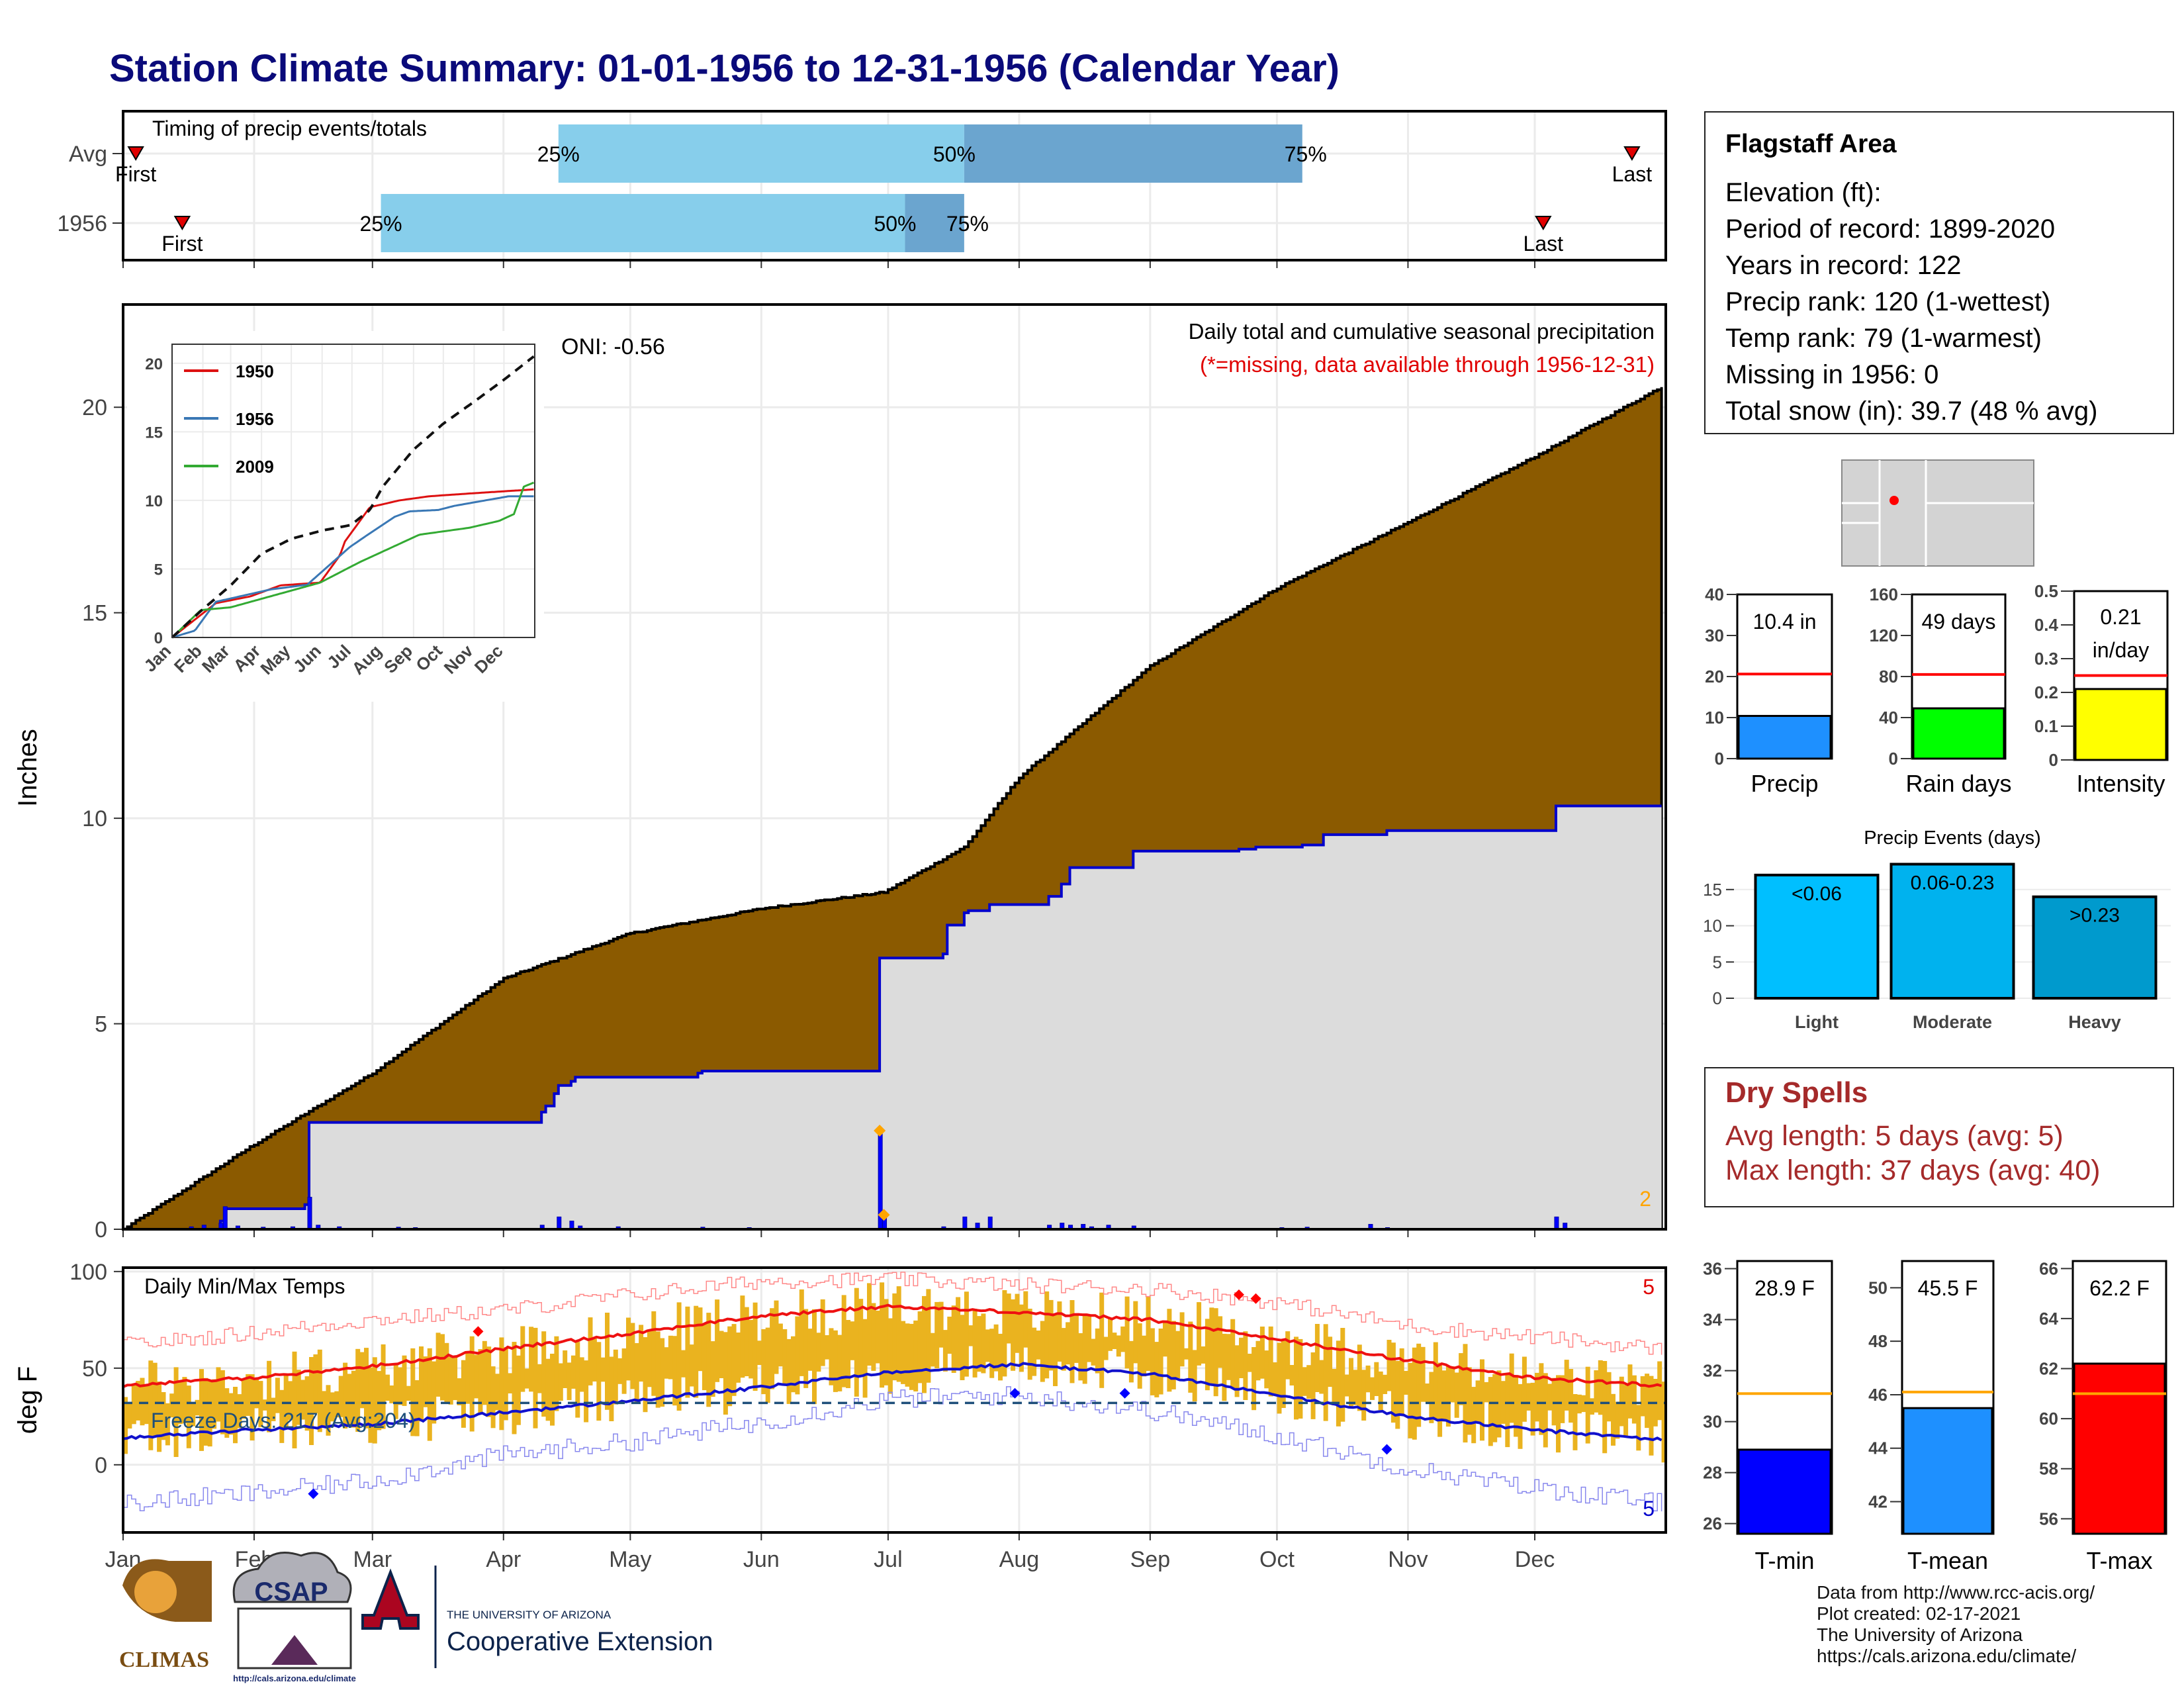  What do you see at coordinates (2119, 1560) in the screenshot?
I see `t-max-category-label: T-max` at bounding box center [2119, 1560].